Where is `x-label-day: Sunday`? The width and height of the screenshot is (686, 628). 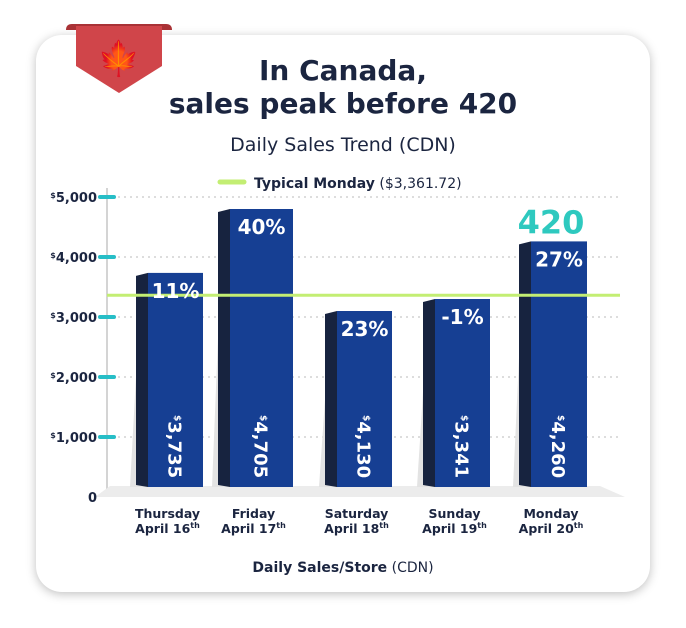
x-label-day: Sunday is located at coordinates (455, 513).